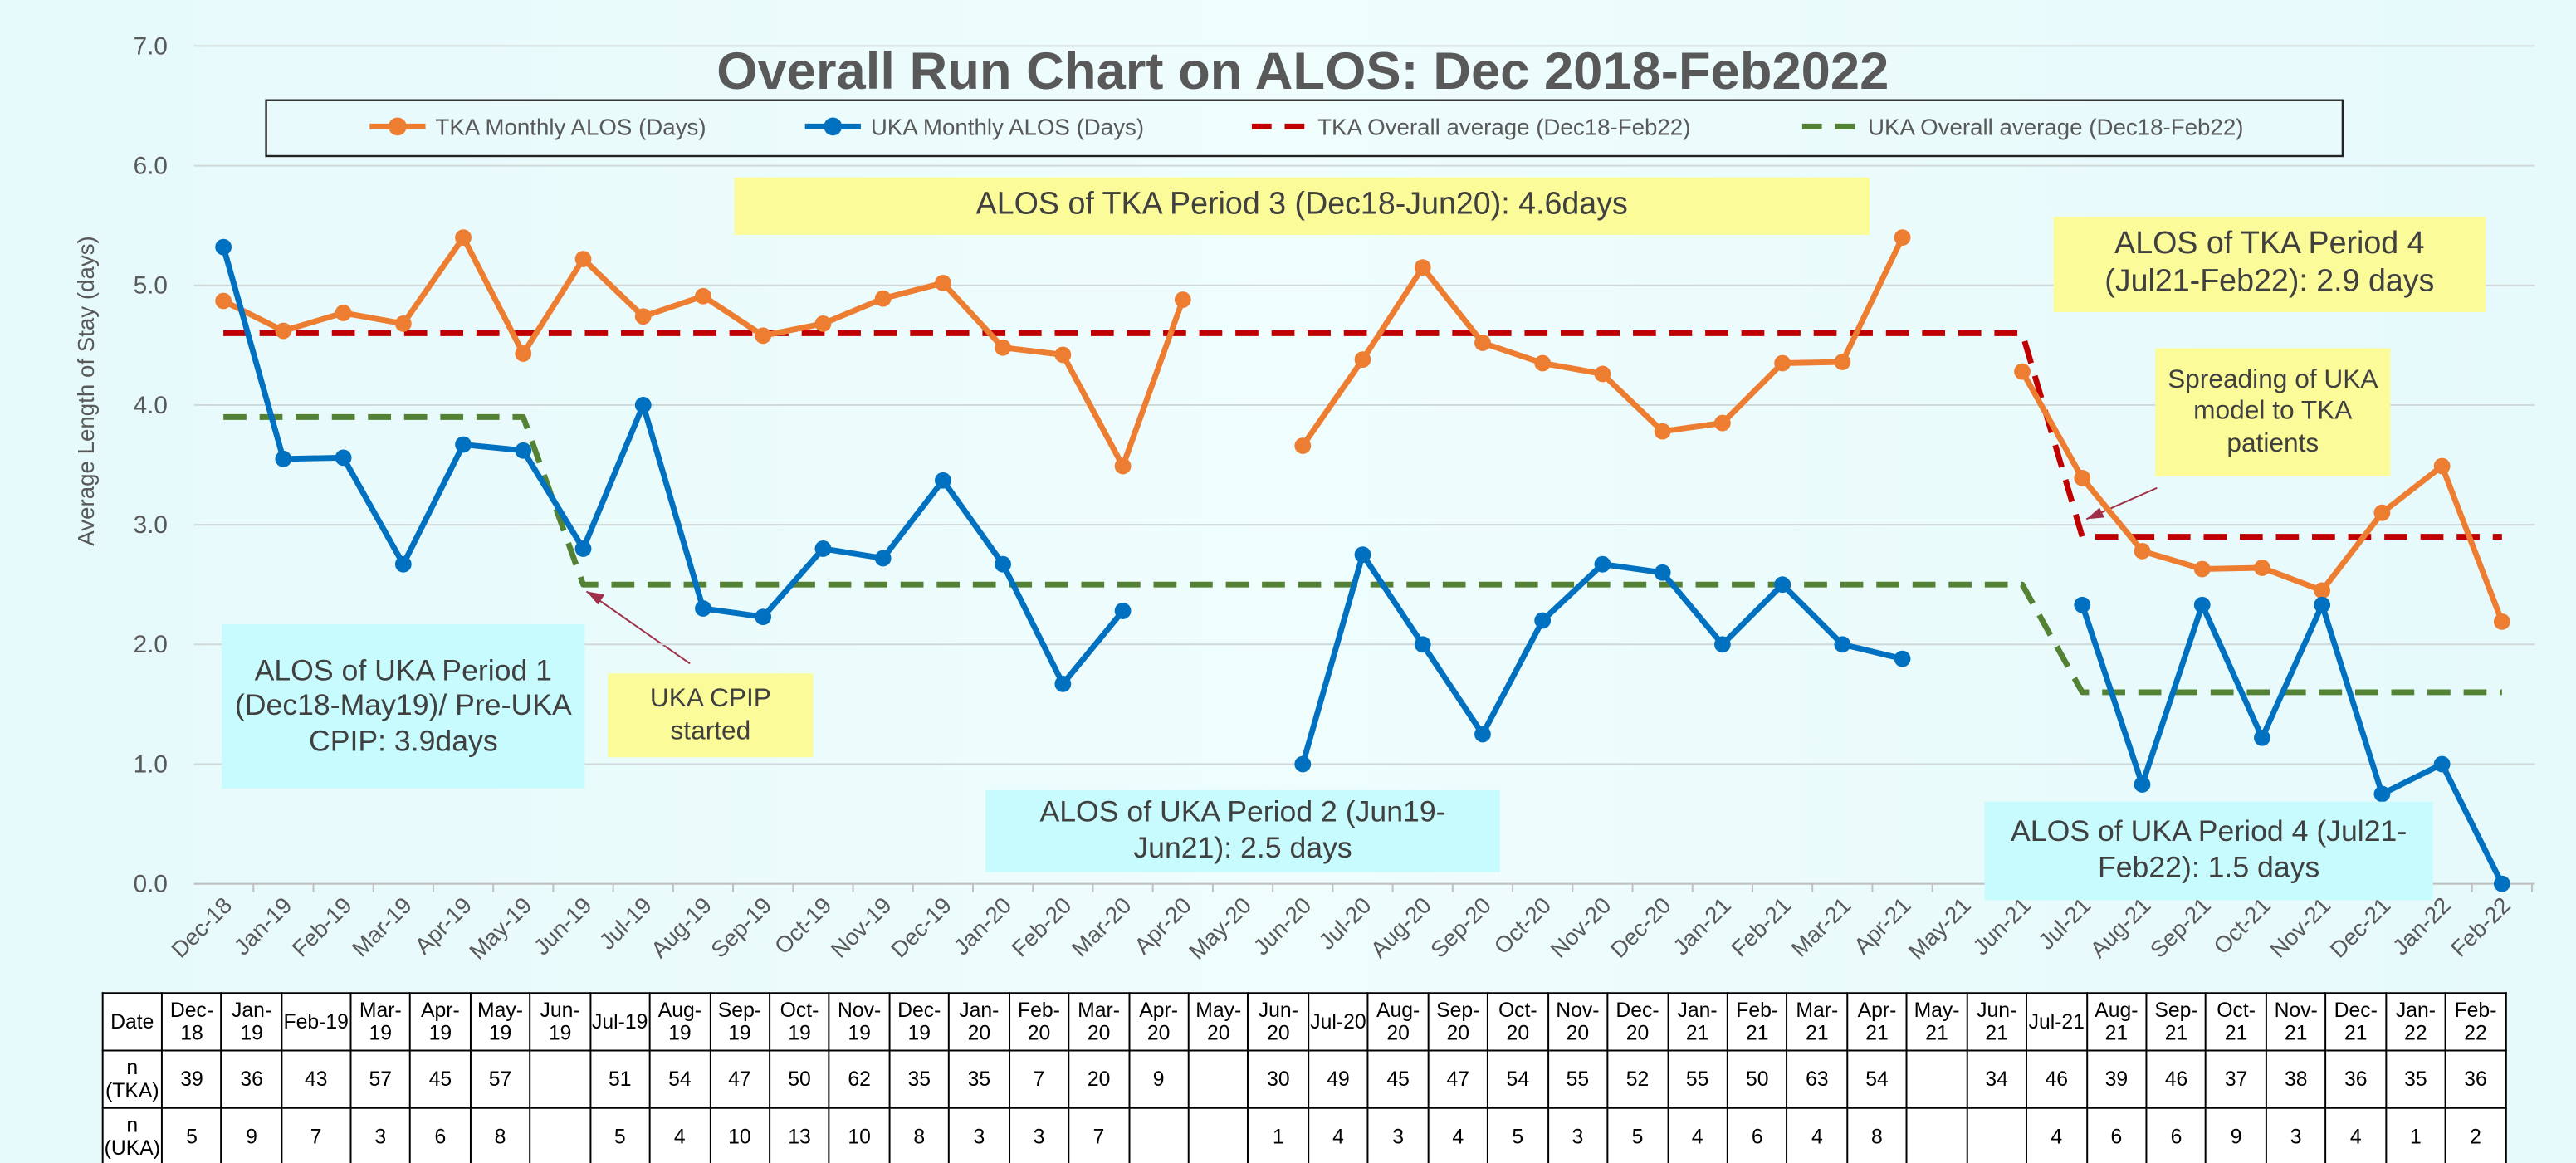 Image resolution: width=2576 pixels, height=1163 pixels. Describe the element at coordinates (2001, 926) in the screenshot. I see `x-tick-label: Jun-21` at that location.